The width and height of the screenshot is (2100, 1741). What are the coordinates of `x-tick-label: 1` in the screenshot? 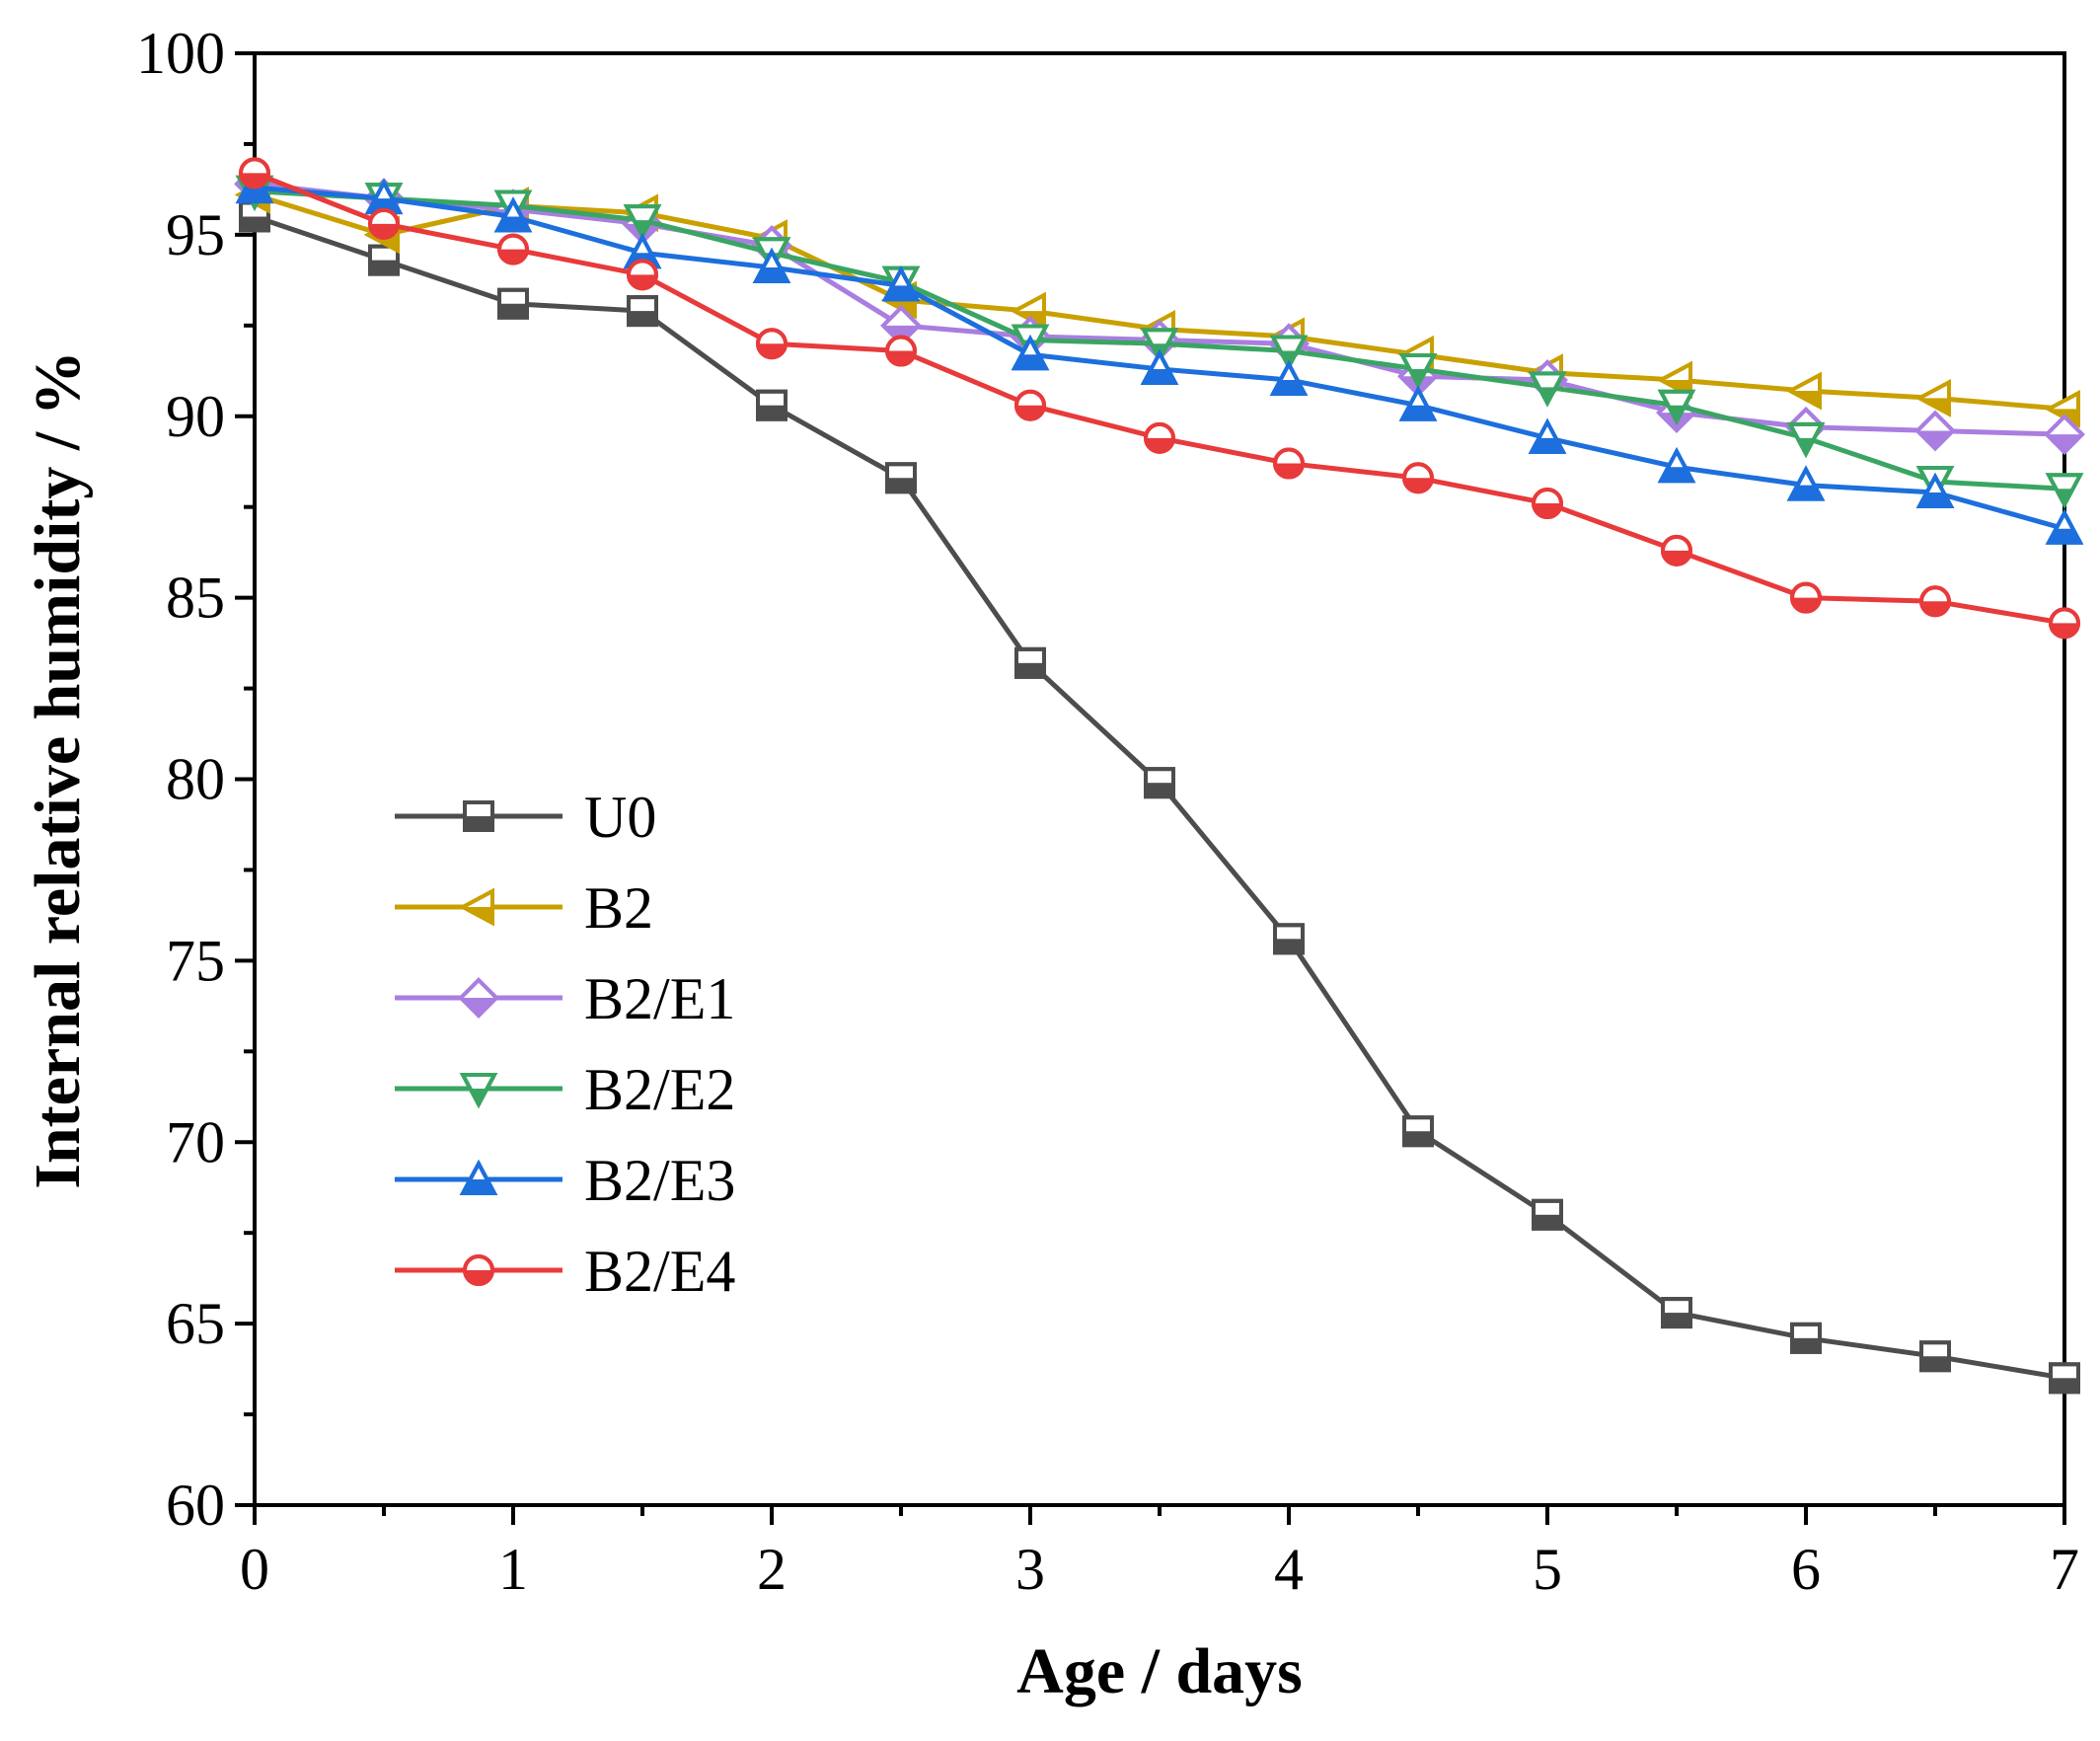 It's located at (513, 1569).